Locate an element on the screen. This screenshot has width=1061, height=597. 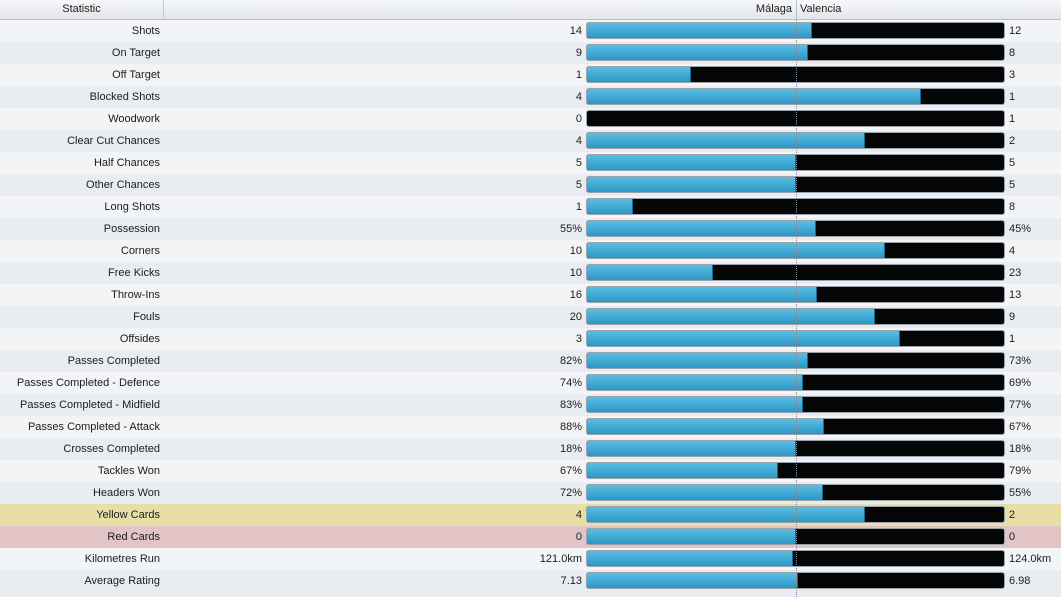
home-value: 14 is located at coordinates (575, 31).